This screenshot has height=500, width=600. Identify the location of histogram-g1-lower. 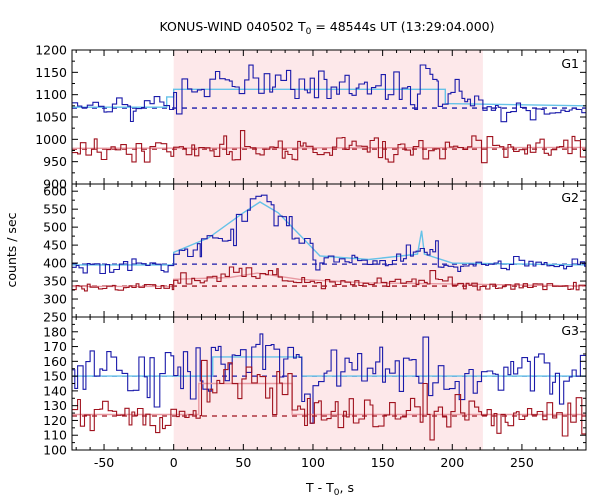
(329, 147).